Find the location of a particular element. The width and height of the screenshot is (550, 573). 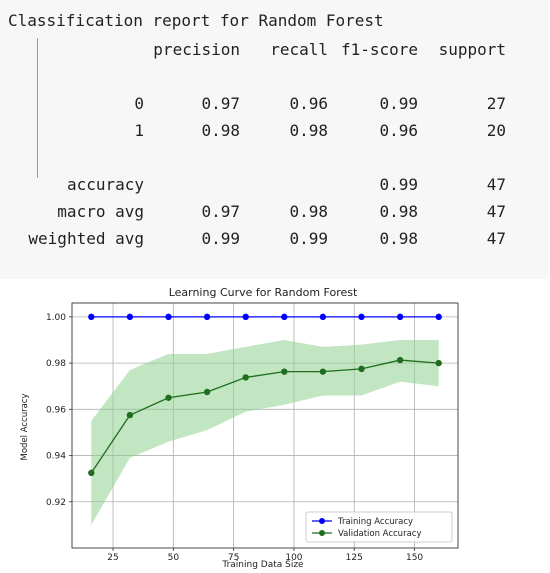

chart-title: Learning Curve for Random Forest is located at coordinates (263, 292).